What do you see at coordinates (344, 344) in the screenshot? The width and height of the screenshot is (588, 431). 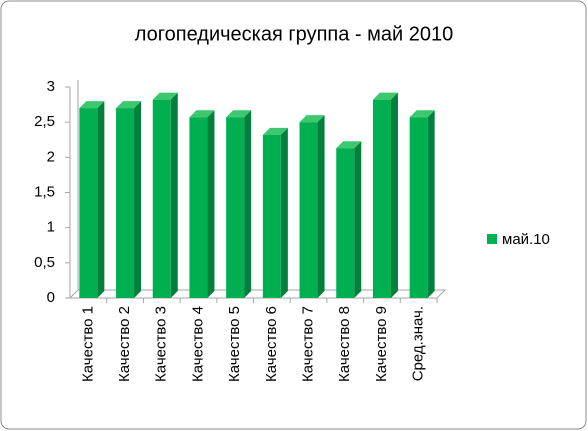 I see `x-tick-label: Качество 8` at bounding box center [344, 344].